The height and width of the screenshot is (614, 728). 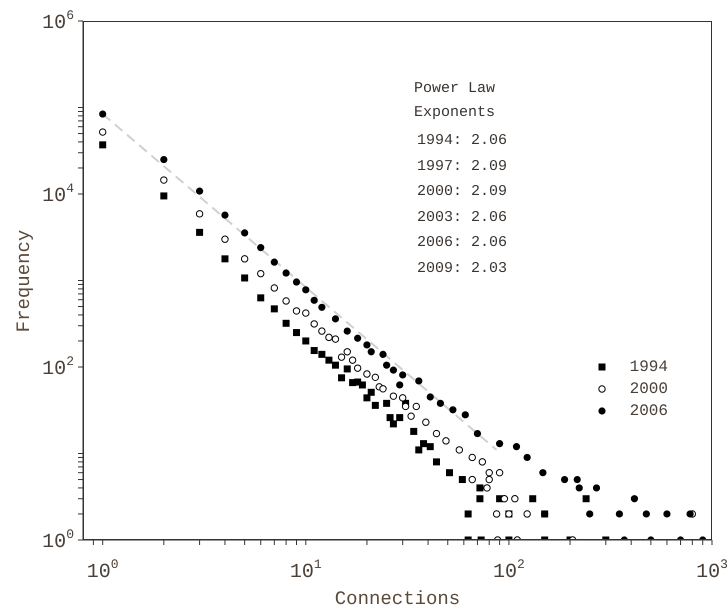 What do you see at coordinates (58, 367) in the screenshot?
I see `y-tick-label: 10$^{2}$` at bounding box center [58, 367].